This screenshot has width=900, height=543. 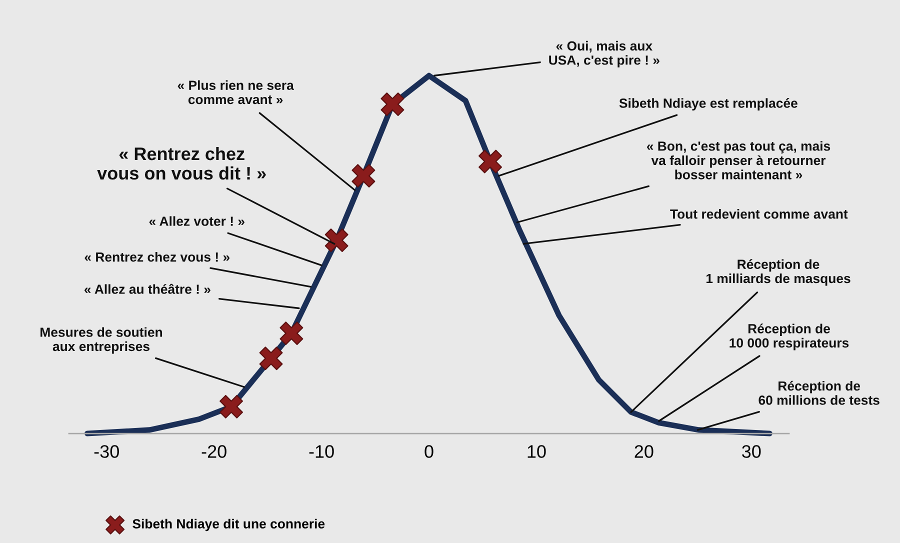 I want to click on annotation: Réception de 60 millions de tests, so click(x=819, y=392).